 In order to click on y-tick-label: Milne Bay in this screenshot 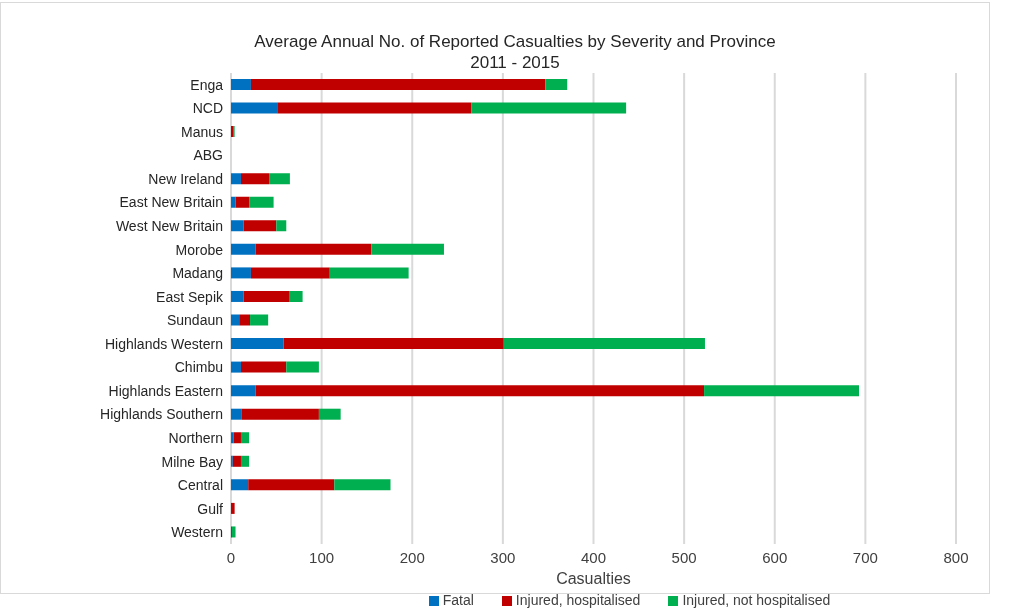, I will do `click(192, 461)`.